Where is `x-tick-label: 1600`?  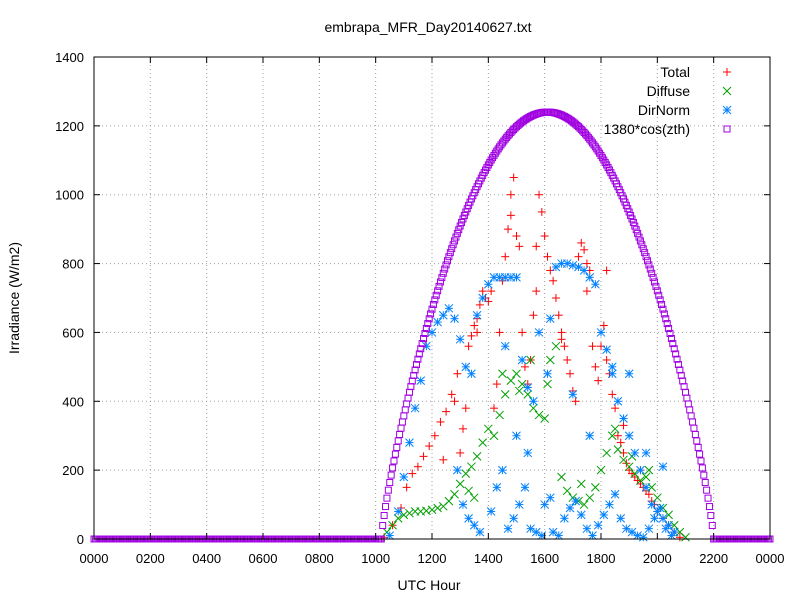
x-tick-label: 1600 is located at coordinates (544, 558).